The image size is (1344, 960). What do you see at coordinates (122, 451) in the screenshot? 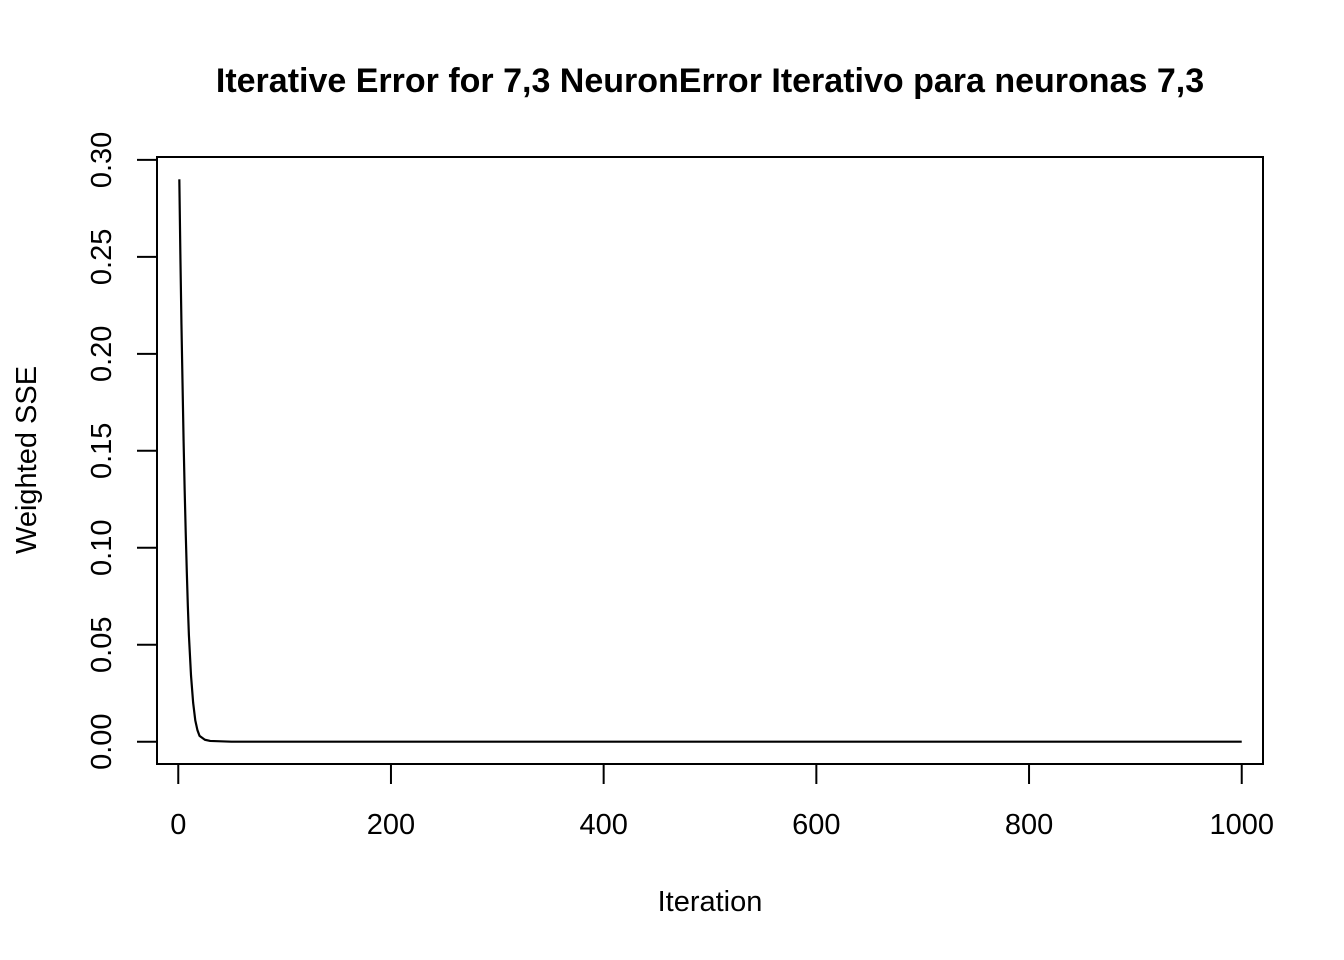
I see `y-axis: 0.00 0.05 0.10 0.15 0.20 0.25 0.30` at bounding box center [122, 451].